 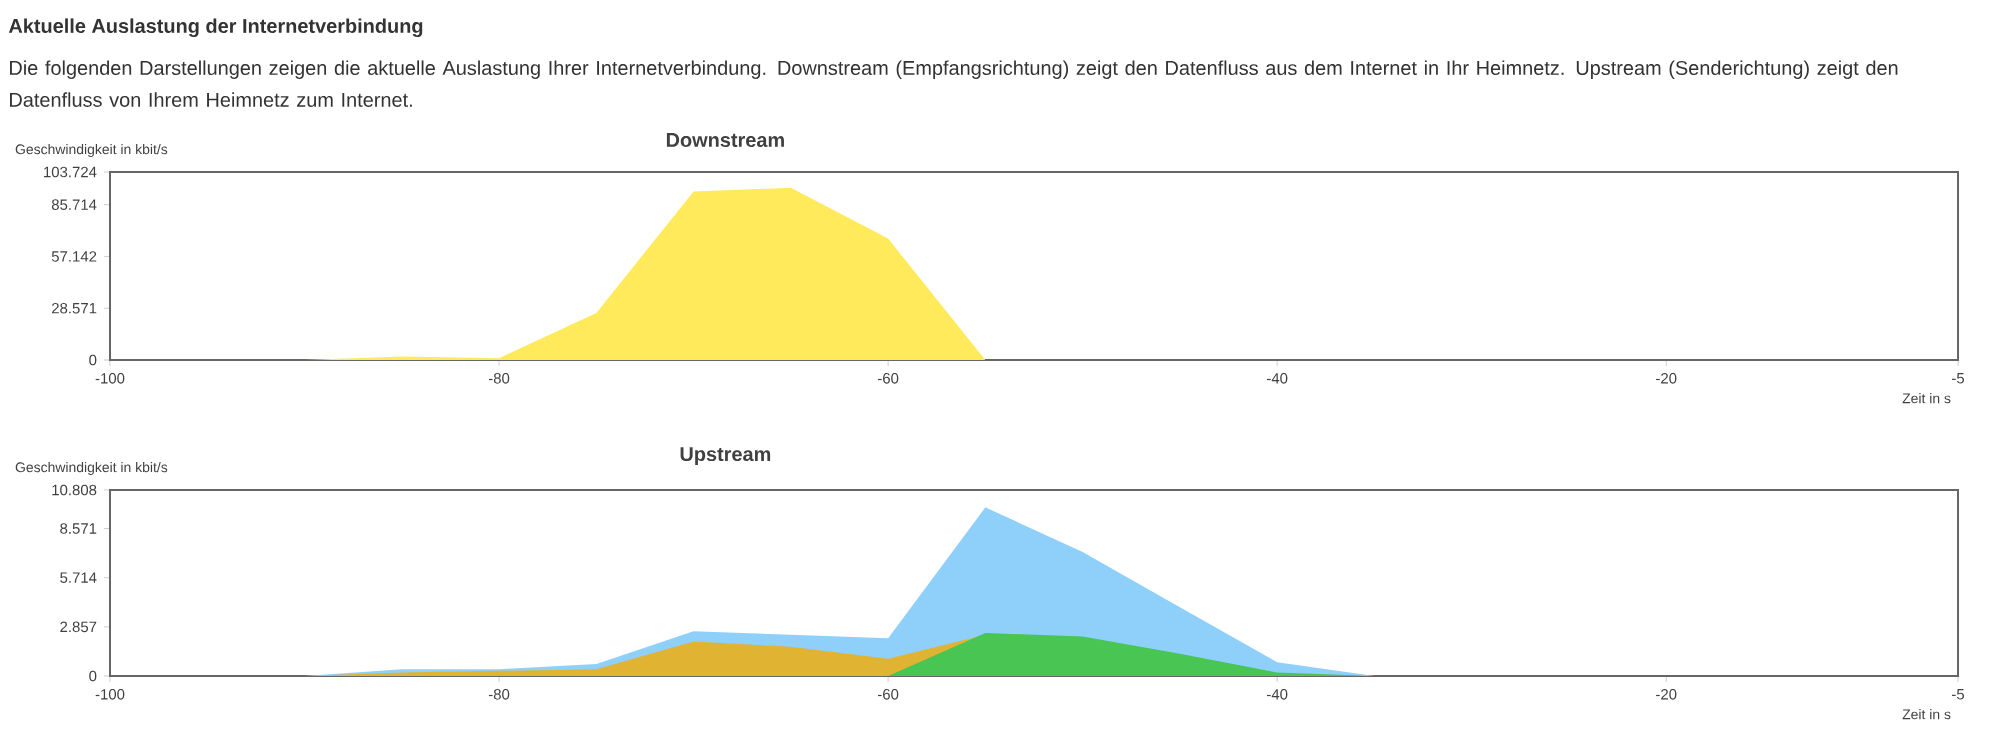 What do you see at coordinates (215, 28) in the screenshot?
I see `text: Aktuelle Auslastung der Internetverbindung` at bounding box center [215, 28].